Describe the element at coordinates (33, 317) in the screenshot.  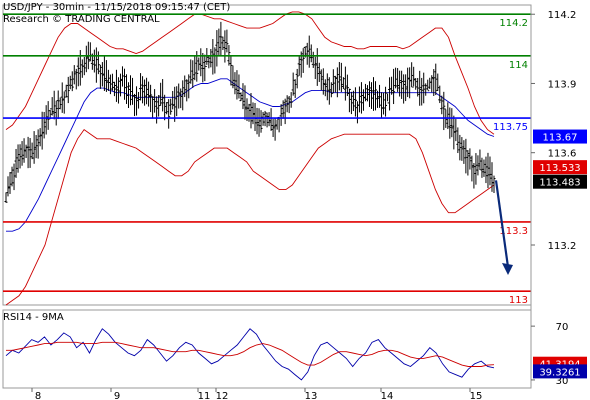
I see `rsi-title: RSI14 - 9MA` at that location.